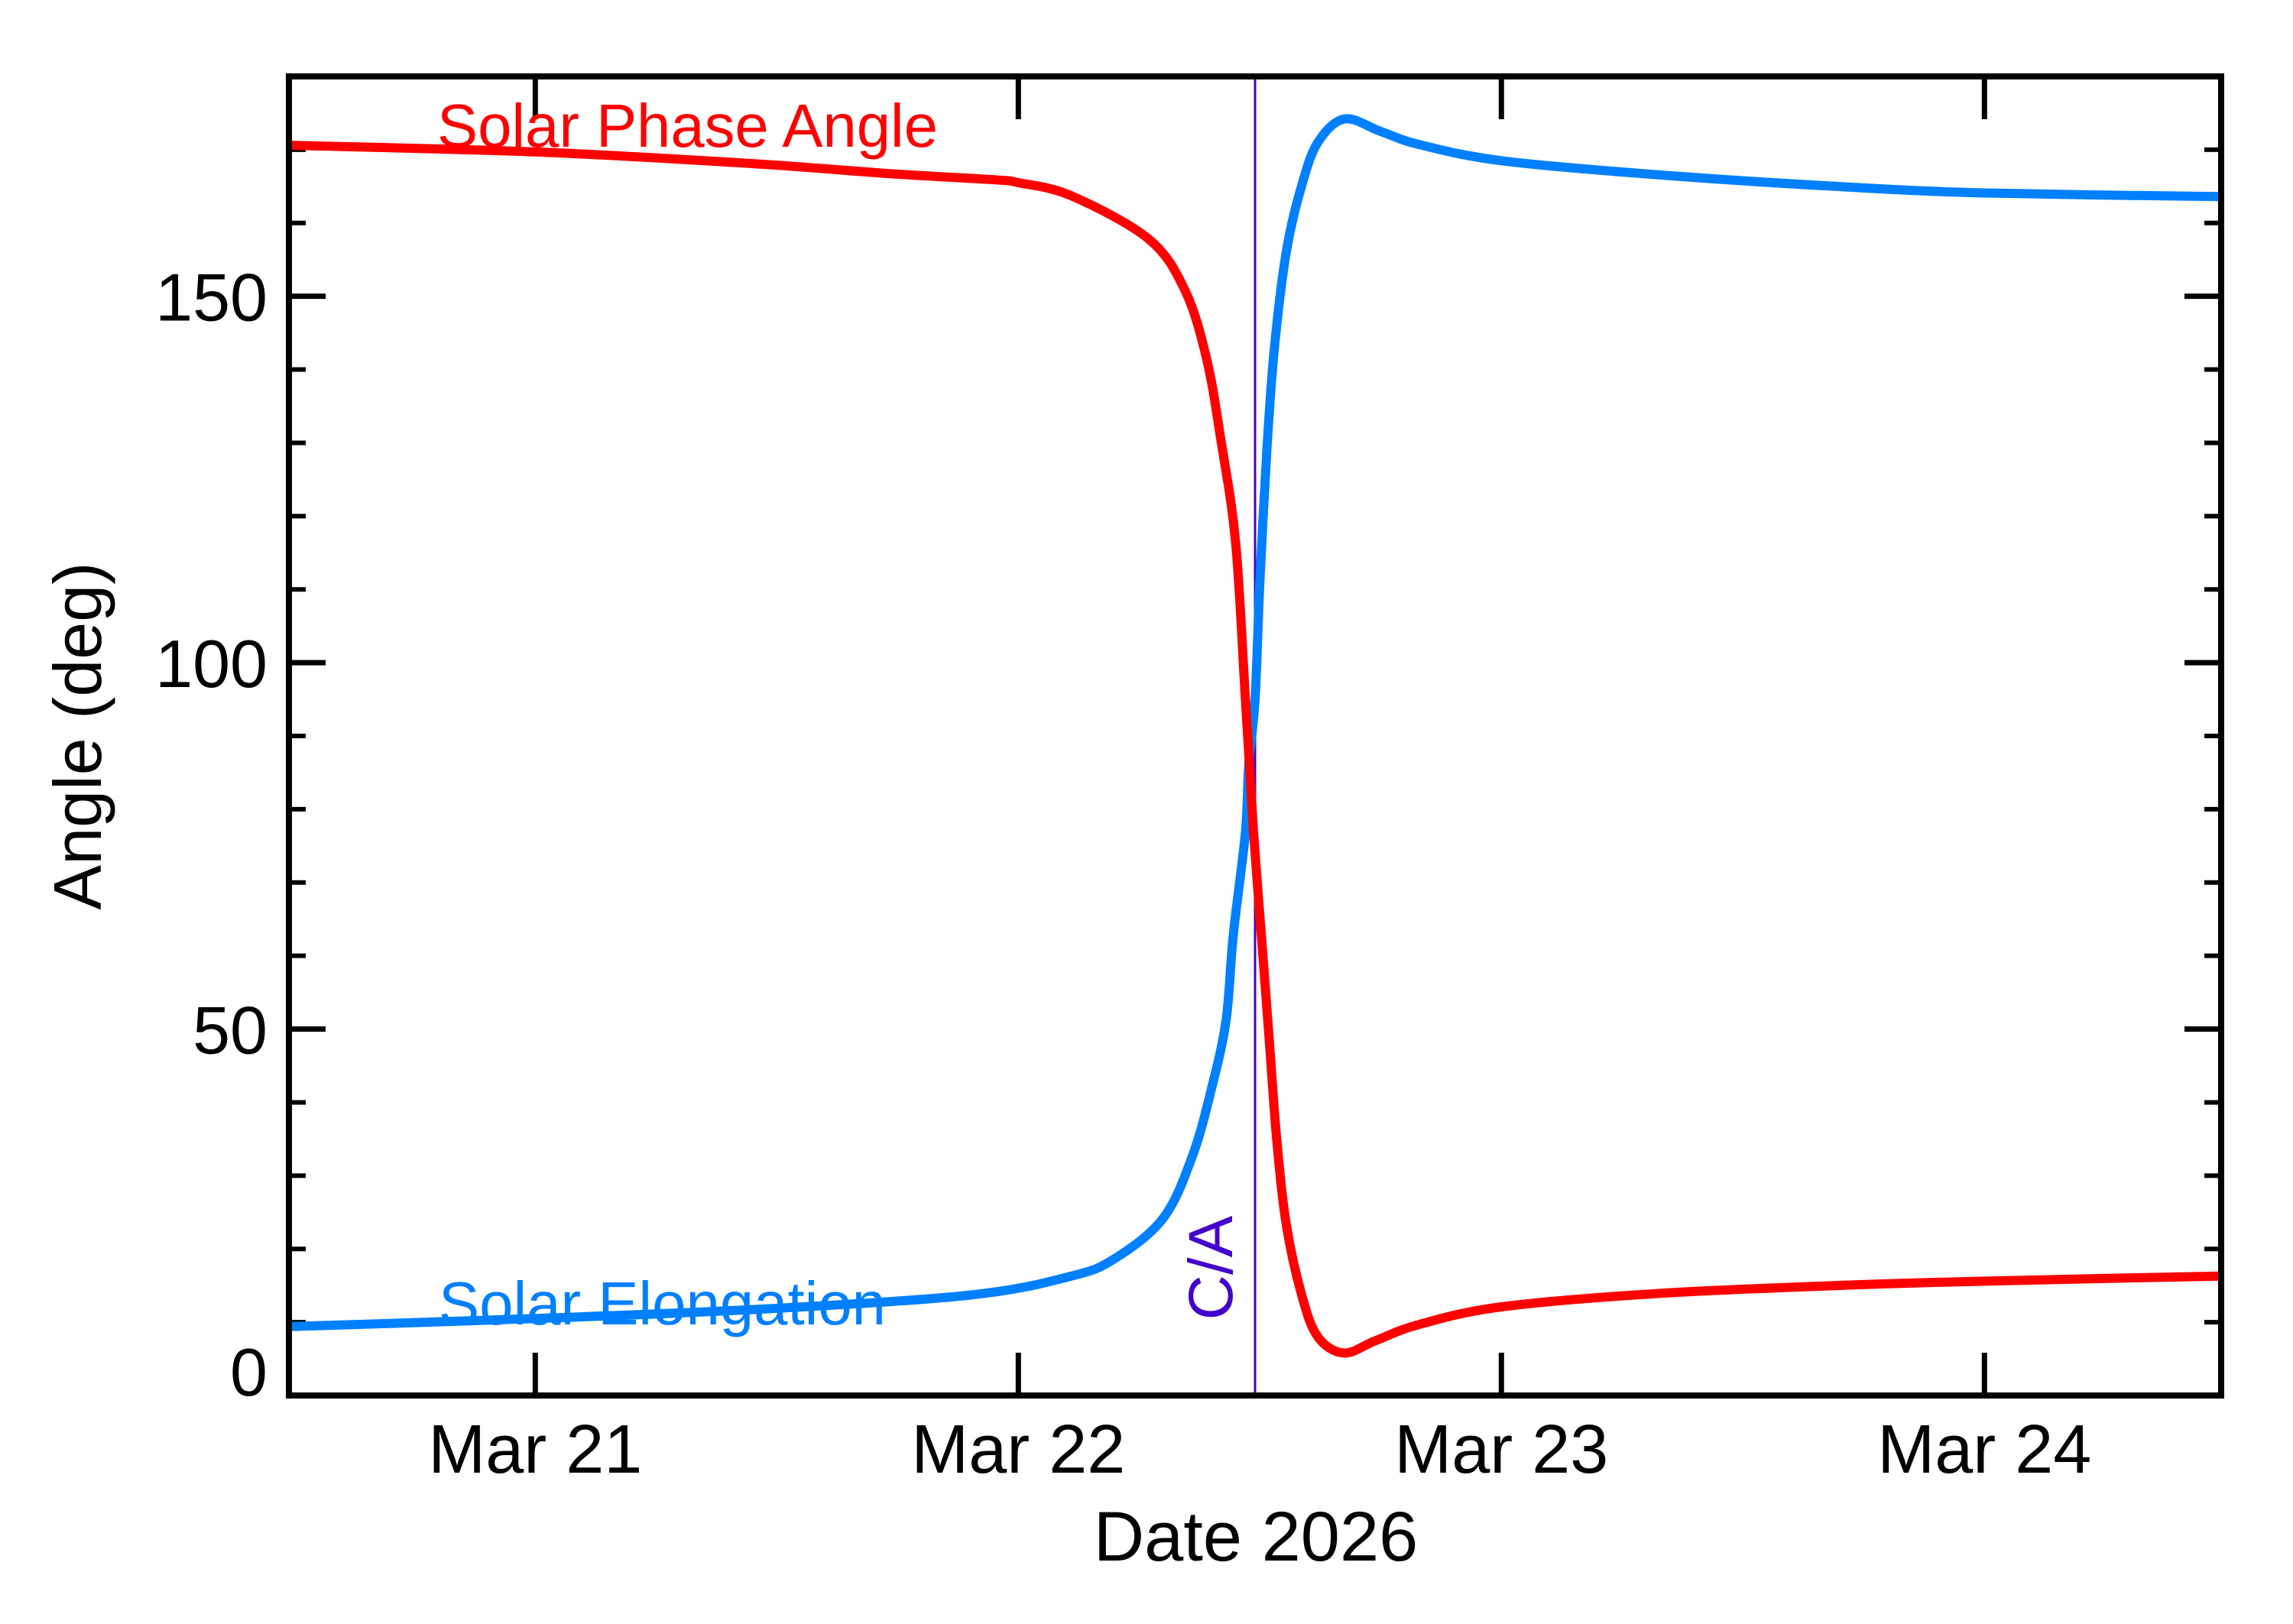 The image size is (2293, 1624). What do you see at coordinates (662, 1303) in the screenshot?
I see `solar-elongation-label: Solar Elongation` at bounding box center [662, 1303].